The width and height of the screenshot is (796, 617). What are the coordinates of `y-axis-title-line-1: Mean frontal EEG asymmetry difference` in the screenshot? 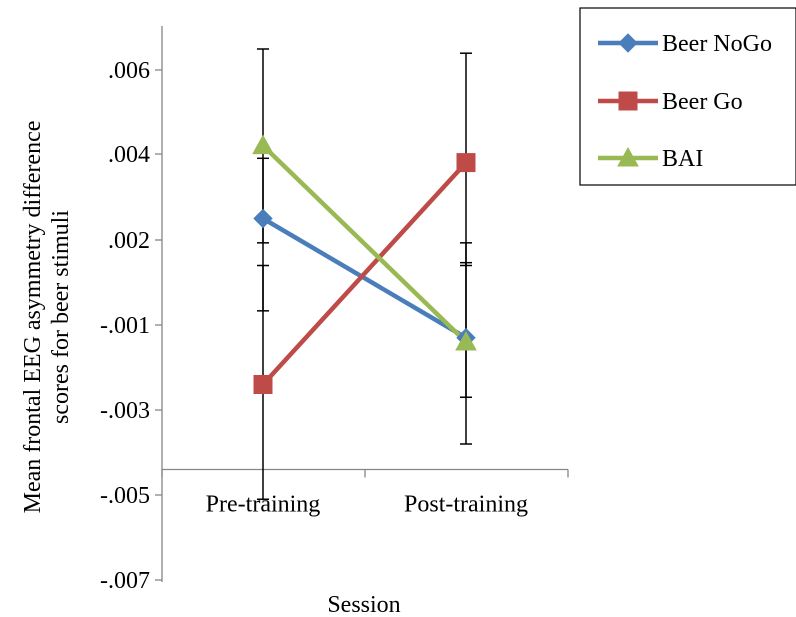 It's located at (33, 317).